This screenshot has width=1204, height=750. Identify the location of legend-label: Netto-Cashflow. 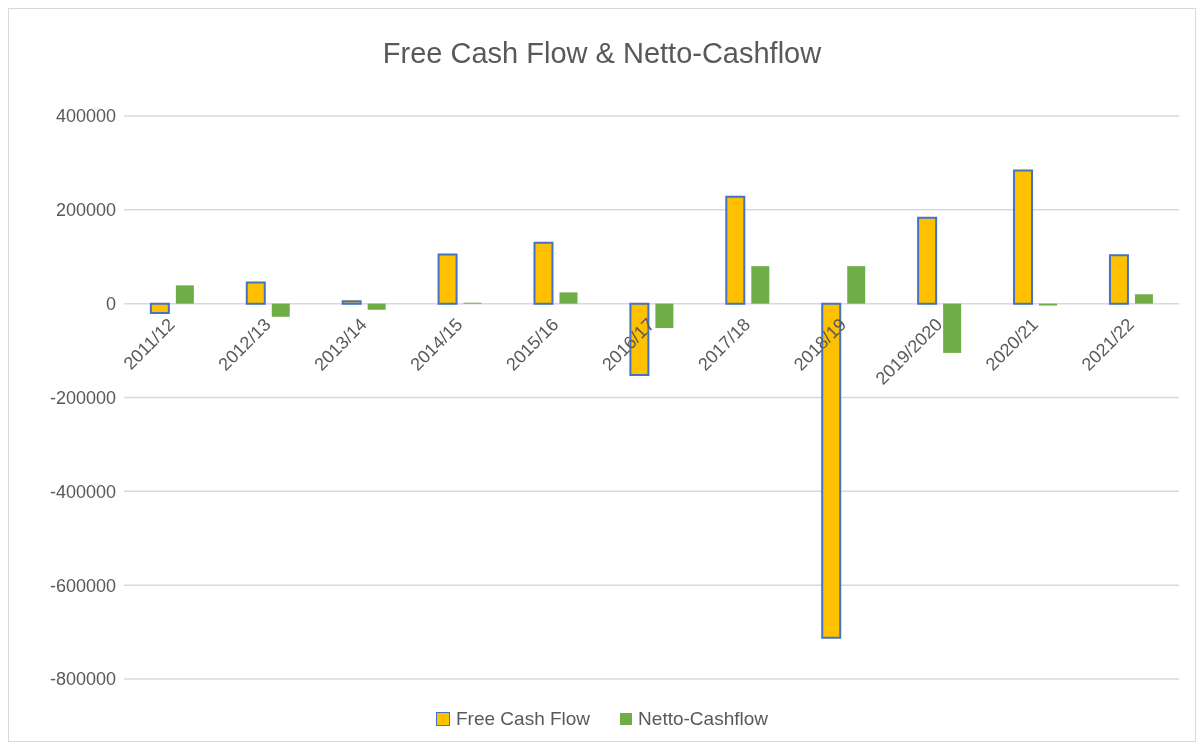
(702, 719).